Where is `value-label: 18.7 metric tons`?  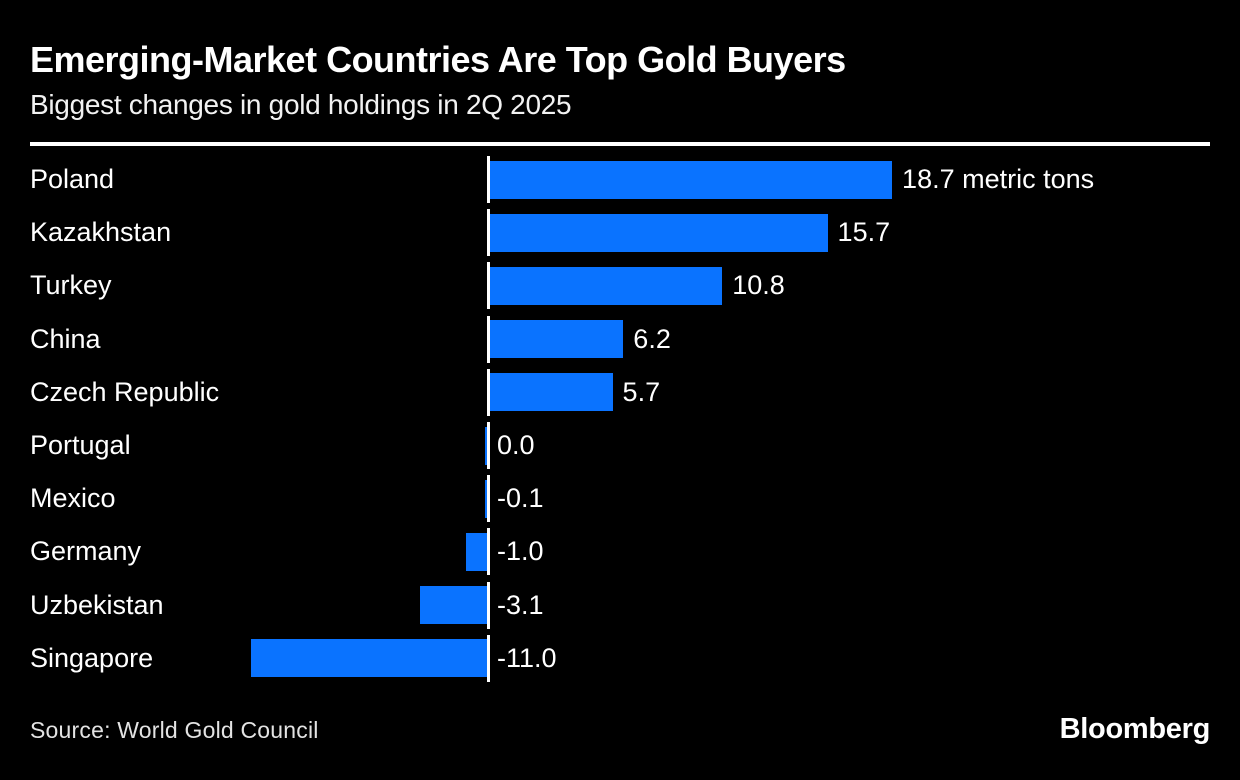
value-label: 18.7 metric tons is located at coordinates (998, 179).